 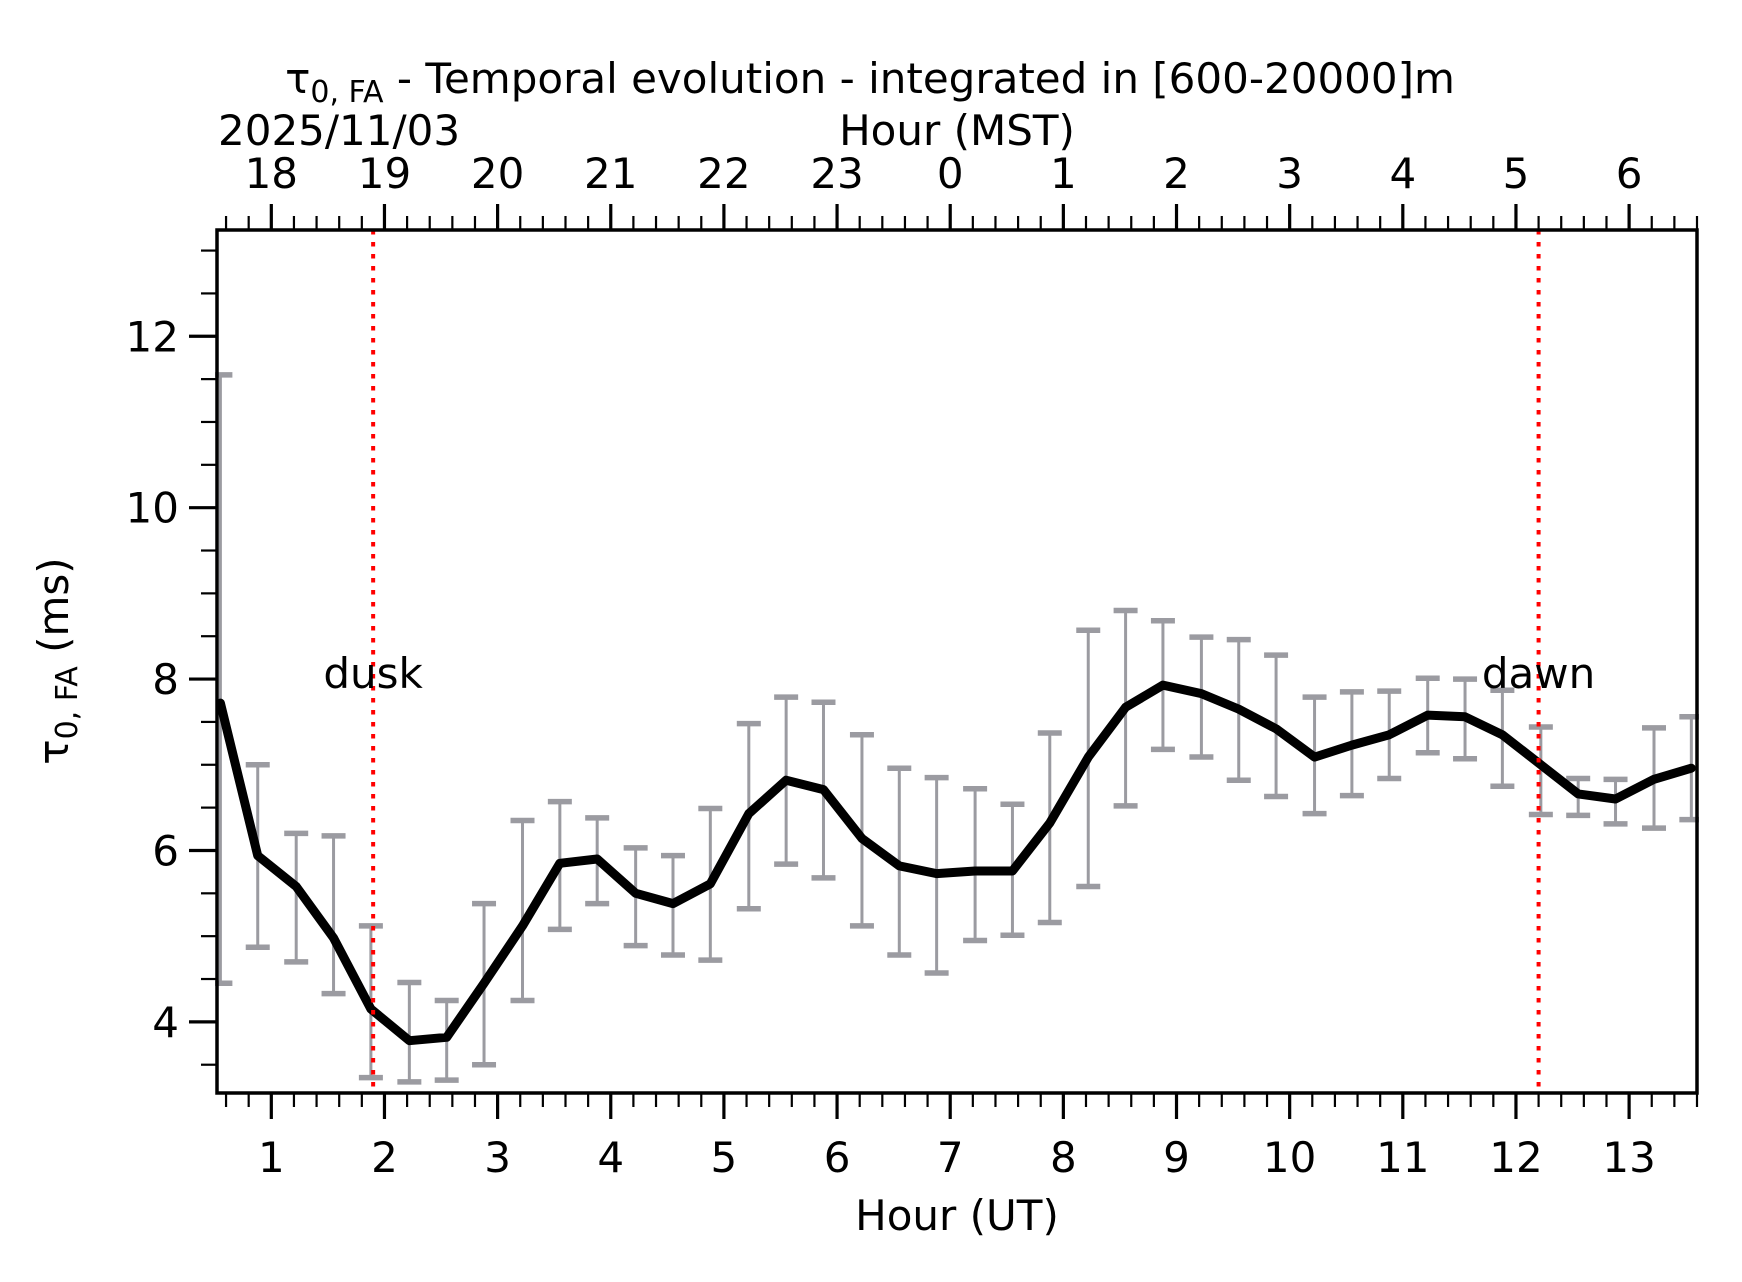 I want to click on x-tick-label-ut: 5, so click(x=724, y=1157).